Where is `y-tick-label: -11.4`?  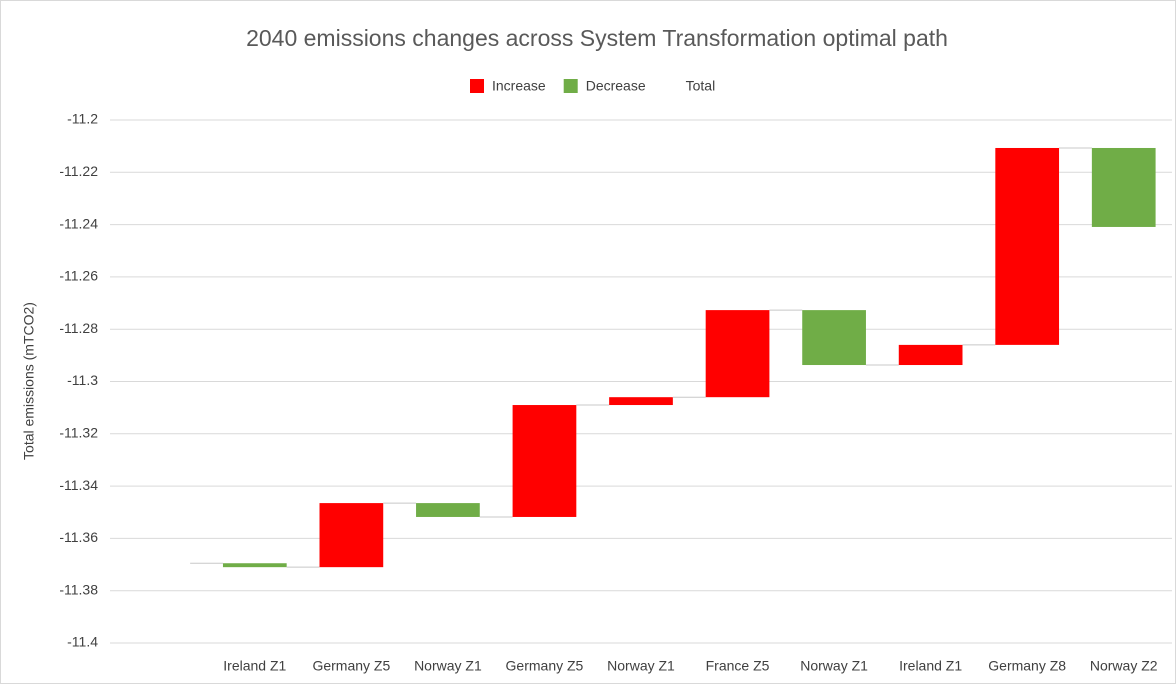 y-tick-label: -11.4 is located at coordinates (82, 642).